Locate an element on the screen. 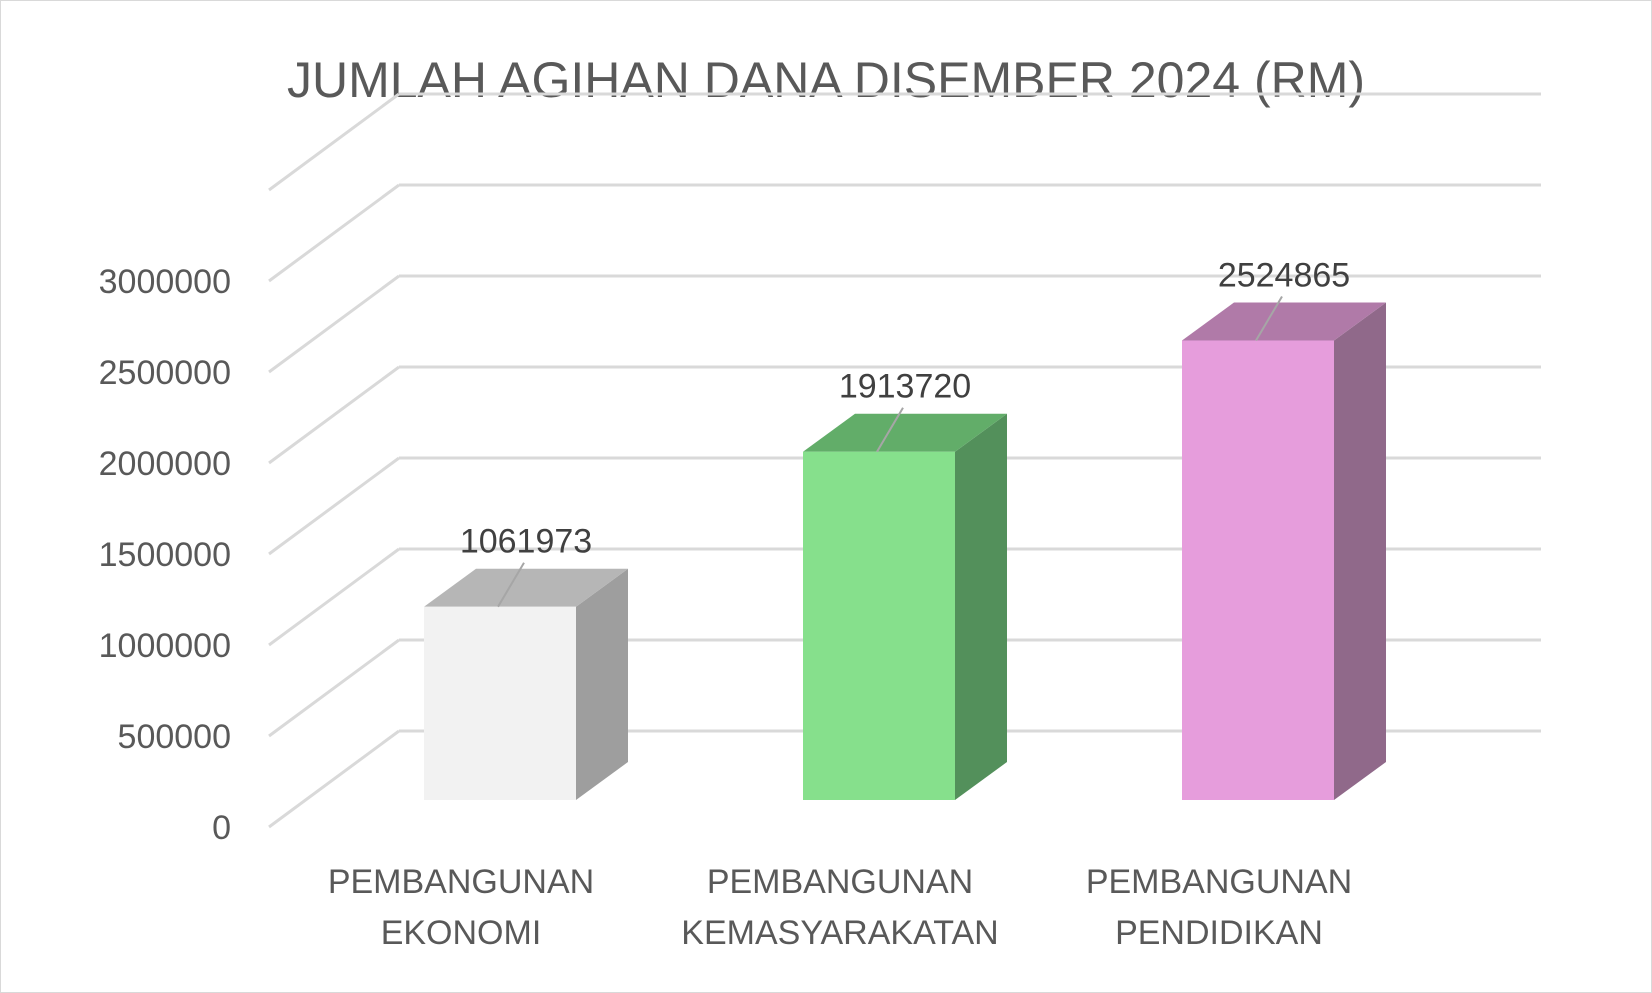 This screenshot has width=1652, height=993. x-category-label: PENDIDIKAN is located at coordinates (1219, 933).